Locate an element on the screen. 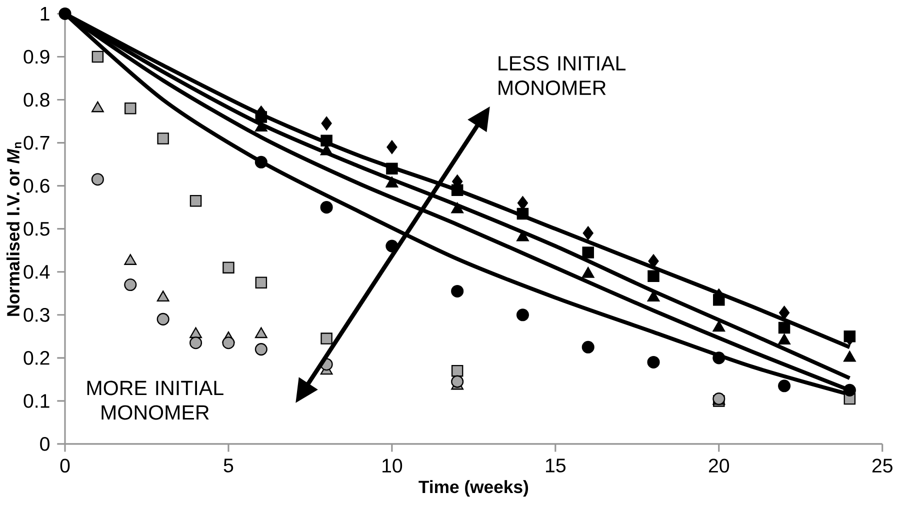 This screenshot has width=900, height=521. y-tick-label: 0.6 is located at coordinates (37, 185).